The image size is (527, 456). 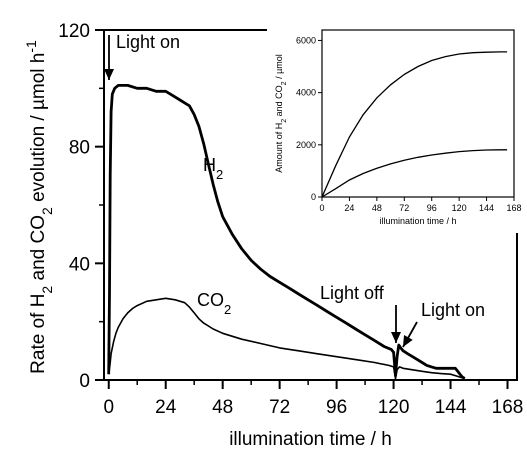 I want to click on main-y-label-part: Rate of H, so click(x=38, y=334).